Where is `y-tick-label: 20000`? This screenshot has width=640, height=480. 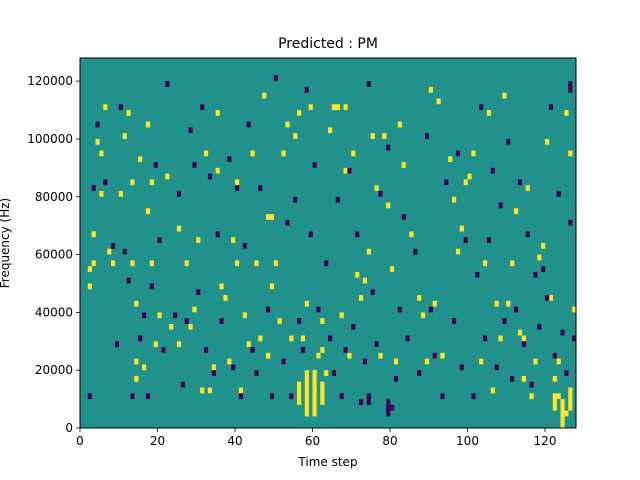
y-tick-label: 20000 is located at coordinates (54, 370).